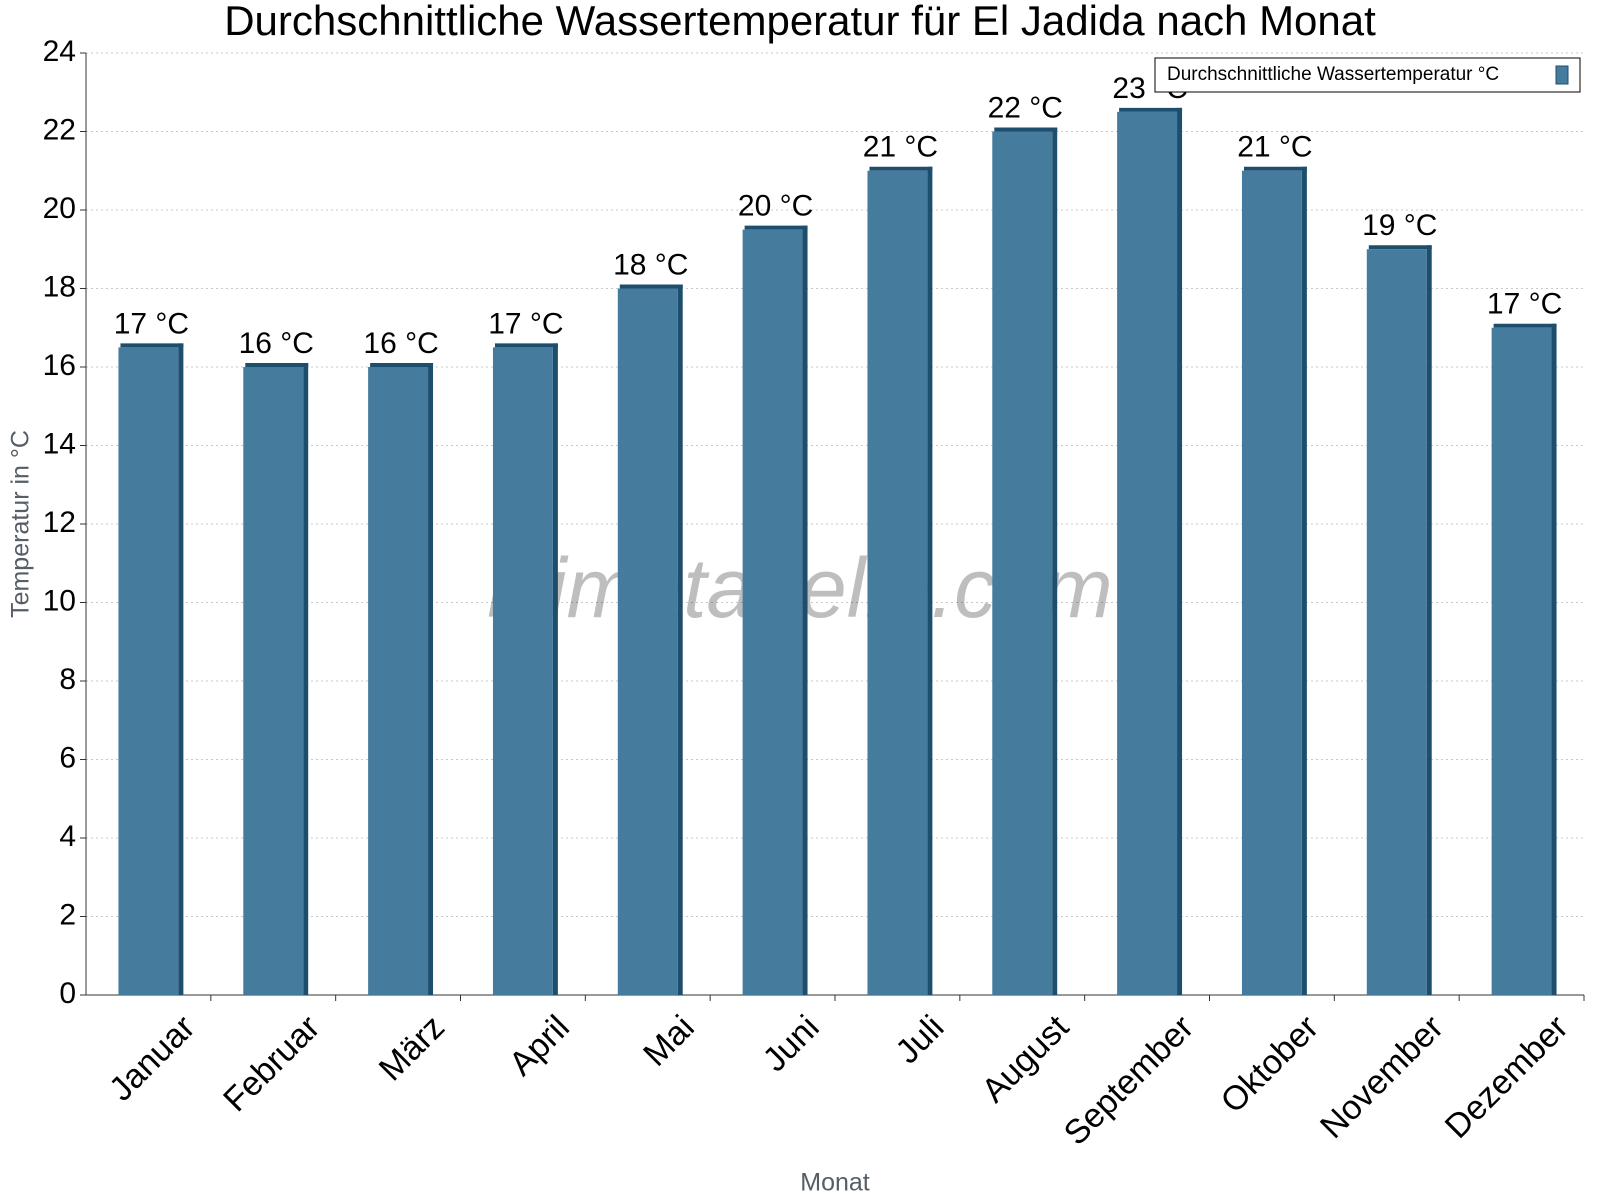 This screenshot has width=1600, height=1200. What do you see at coordinates (1507, 1077) in the screenshot?
I see `x-tick-label: Dezember` at bounding box center [1507, 1077].